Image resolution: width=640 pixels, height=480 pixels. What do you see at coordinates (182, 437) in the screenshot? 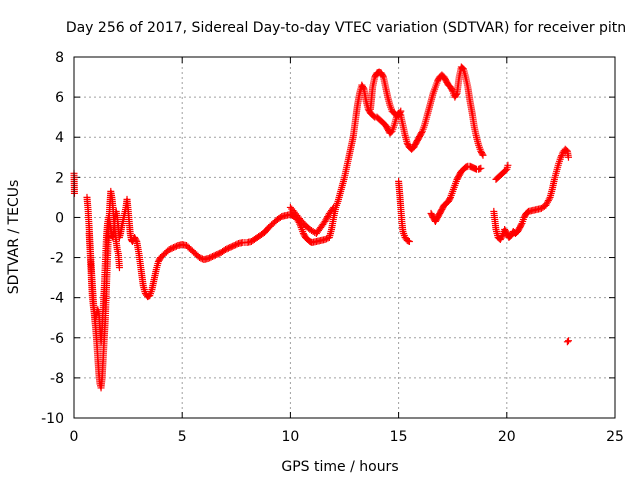
I see `x-tick-label: 5` at bounding box center [182, 437].